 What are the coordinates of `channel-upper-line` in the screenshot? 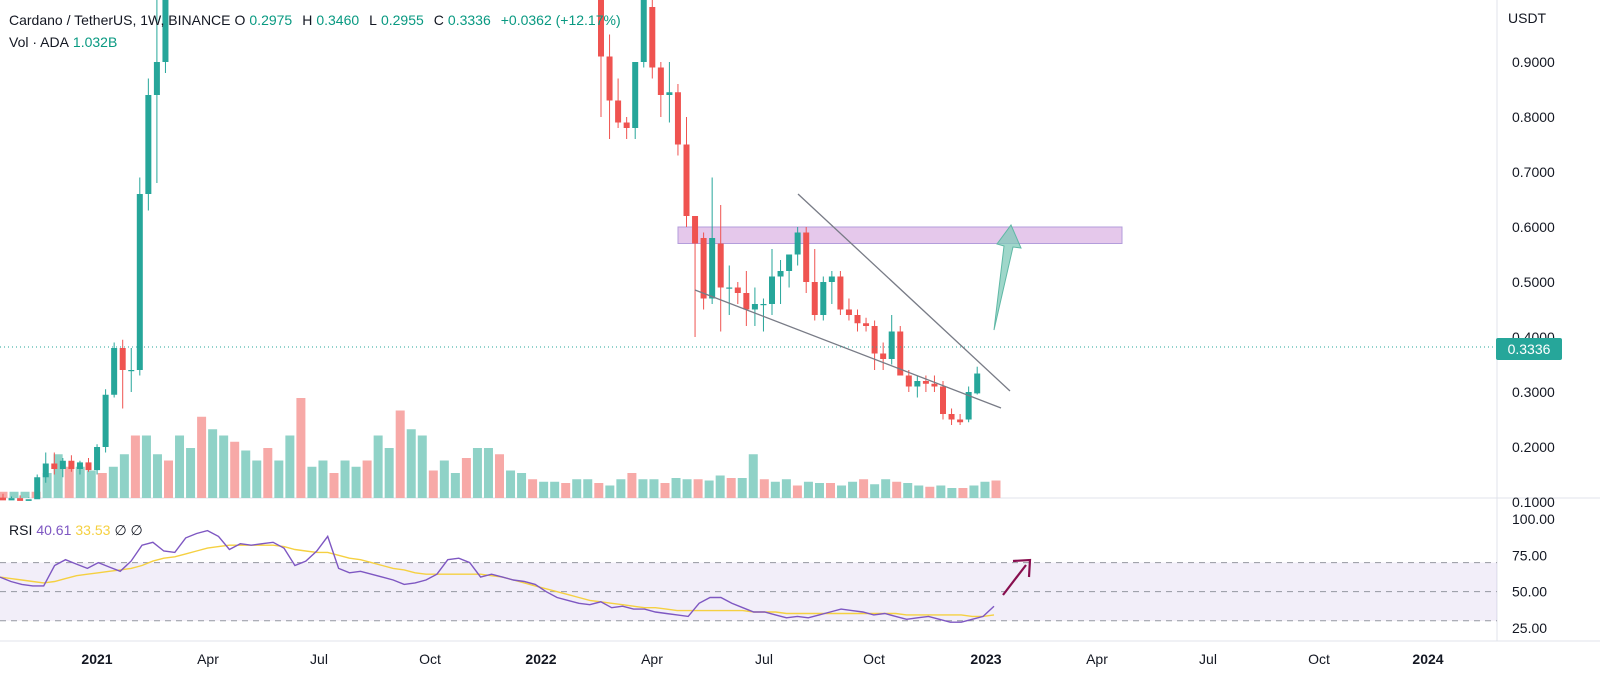 It's located at (904, 292).